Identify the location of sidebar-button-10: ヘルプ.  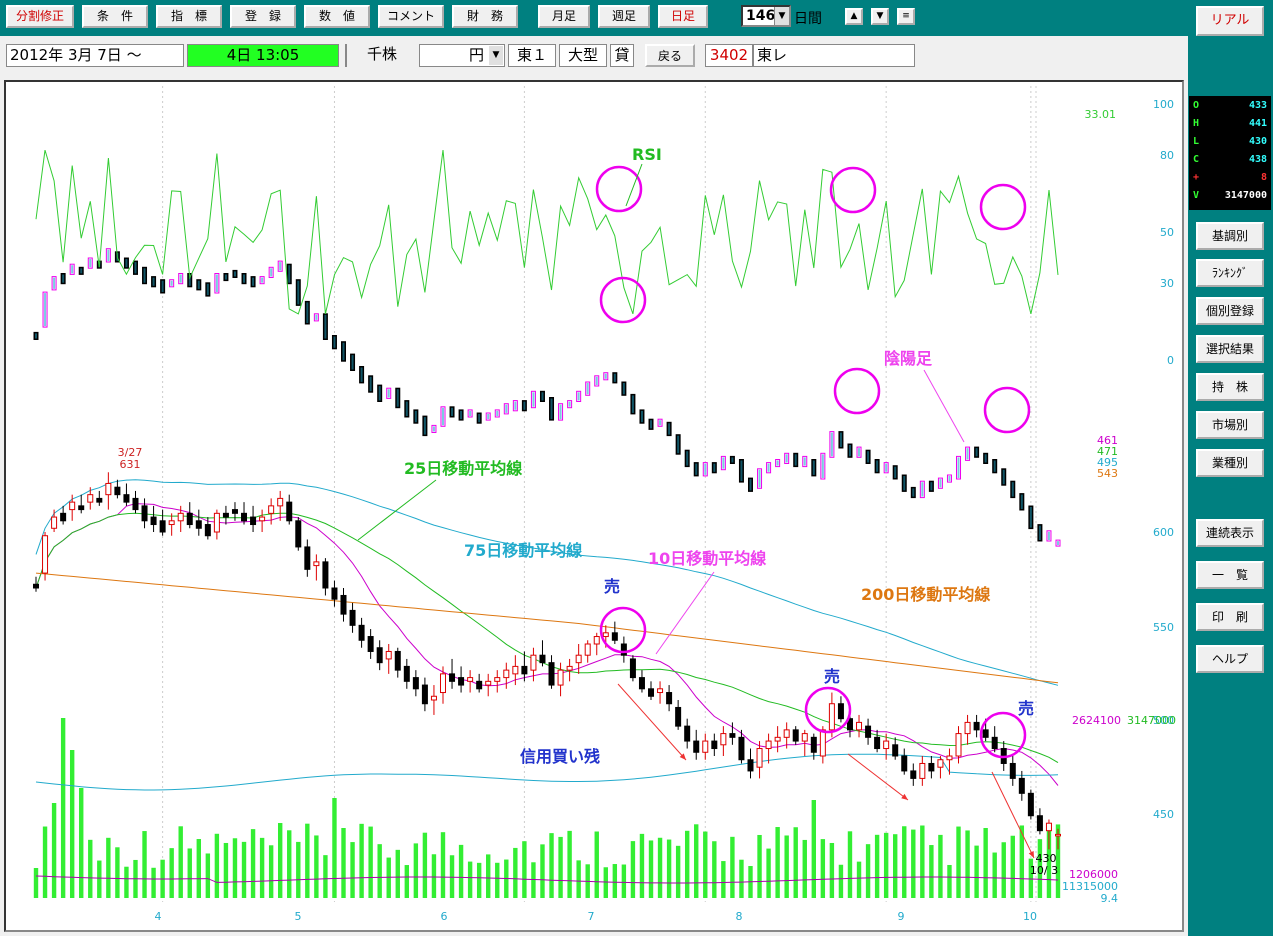
(1230, 659).